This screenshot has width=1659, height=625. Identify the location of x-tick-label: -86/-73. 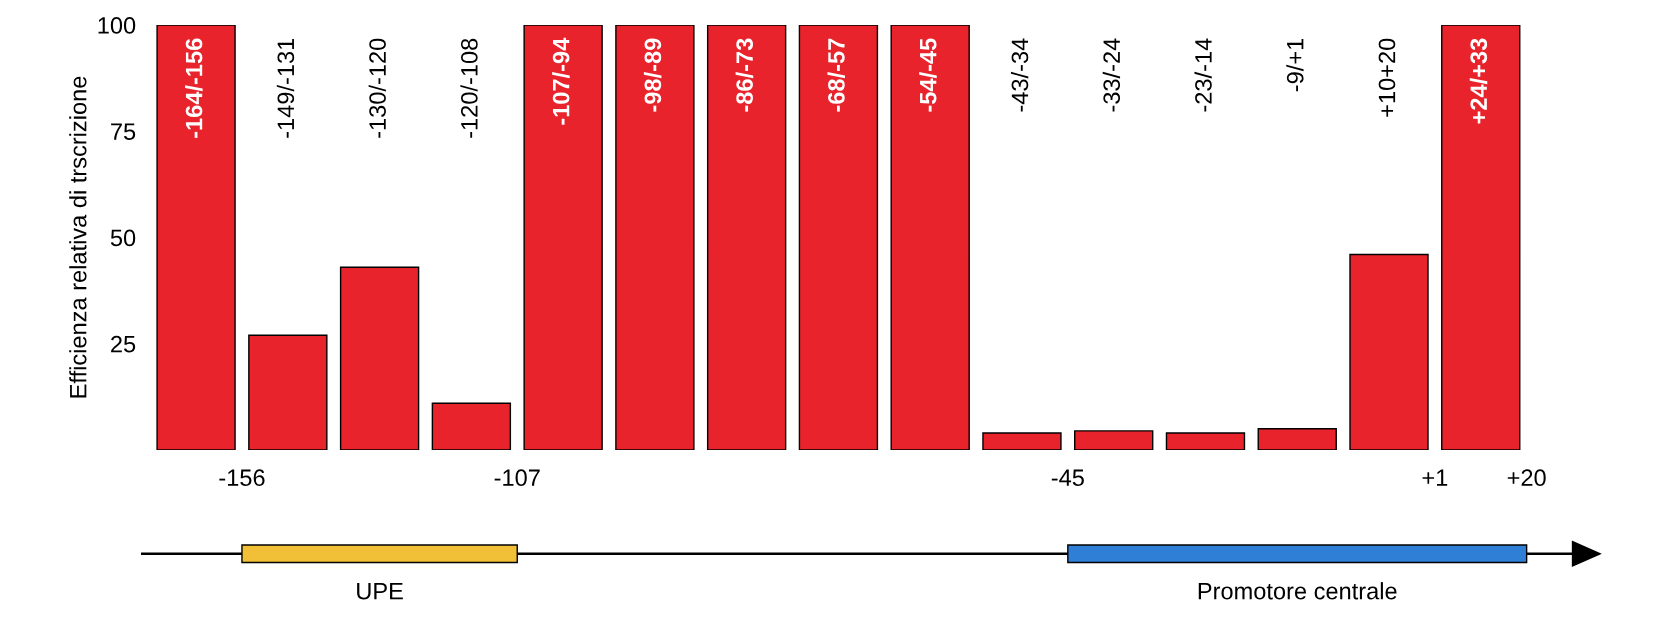
(744, 75).